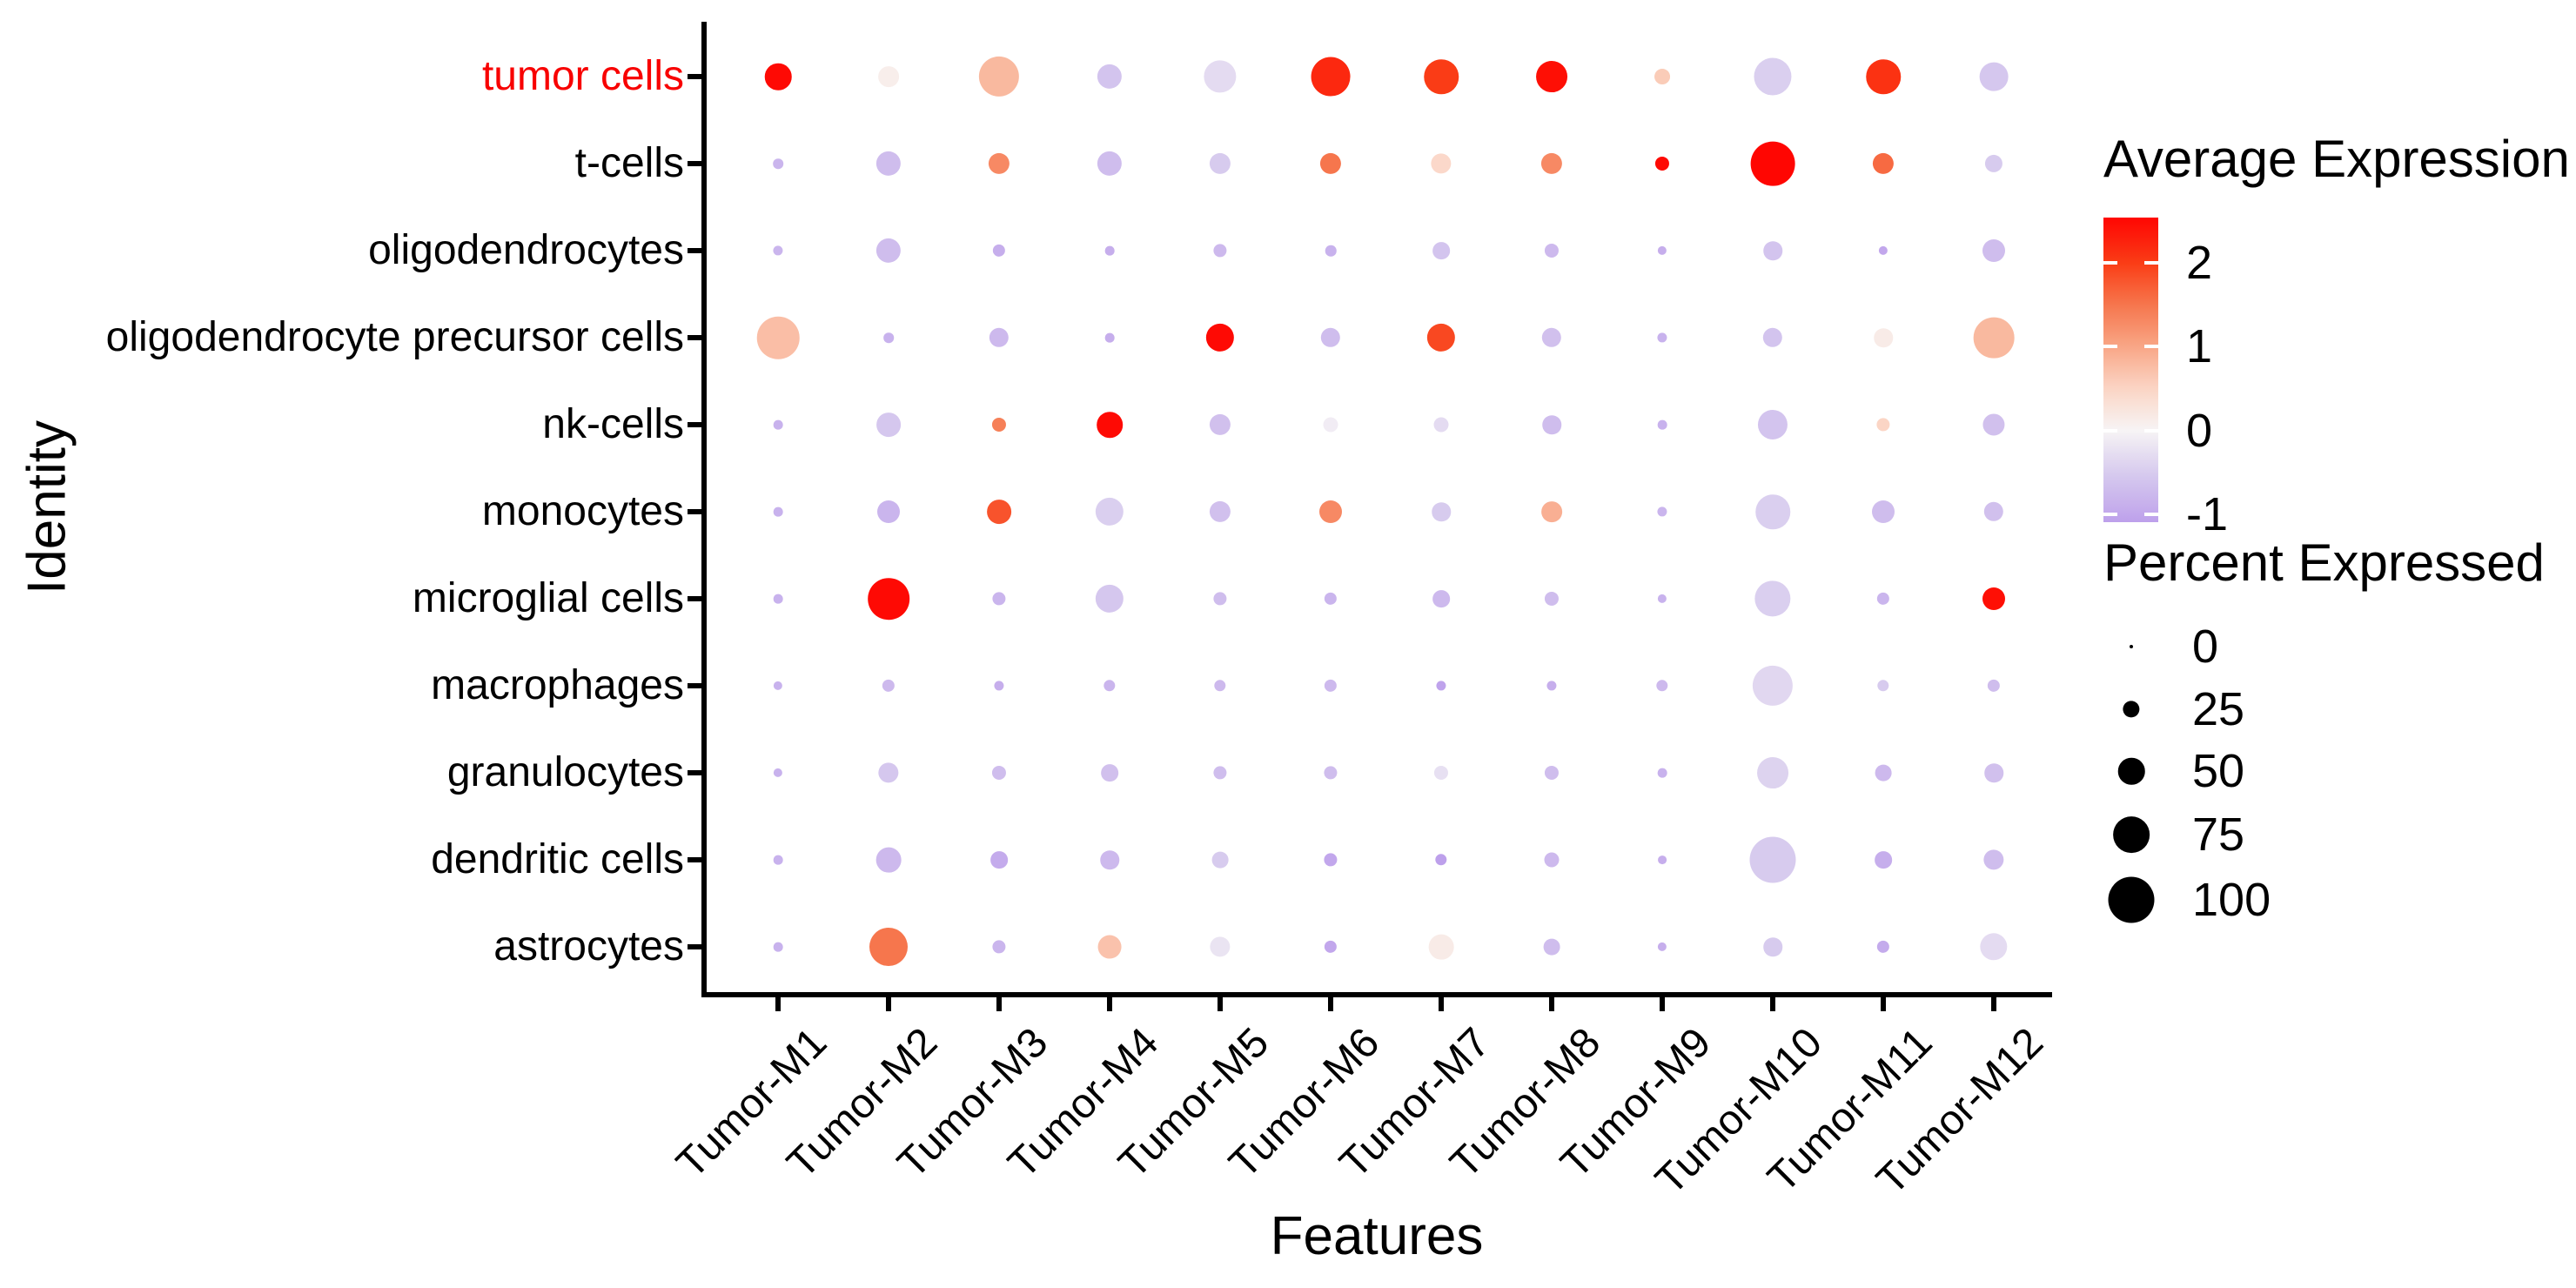 This screenshot has width=2576, height=1288. Describe the element at coordinates (1376, 994) in the screenshot. I see `x-axis-line` at that location.